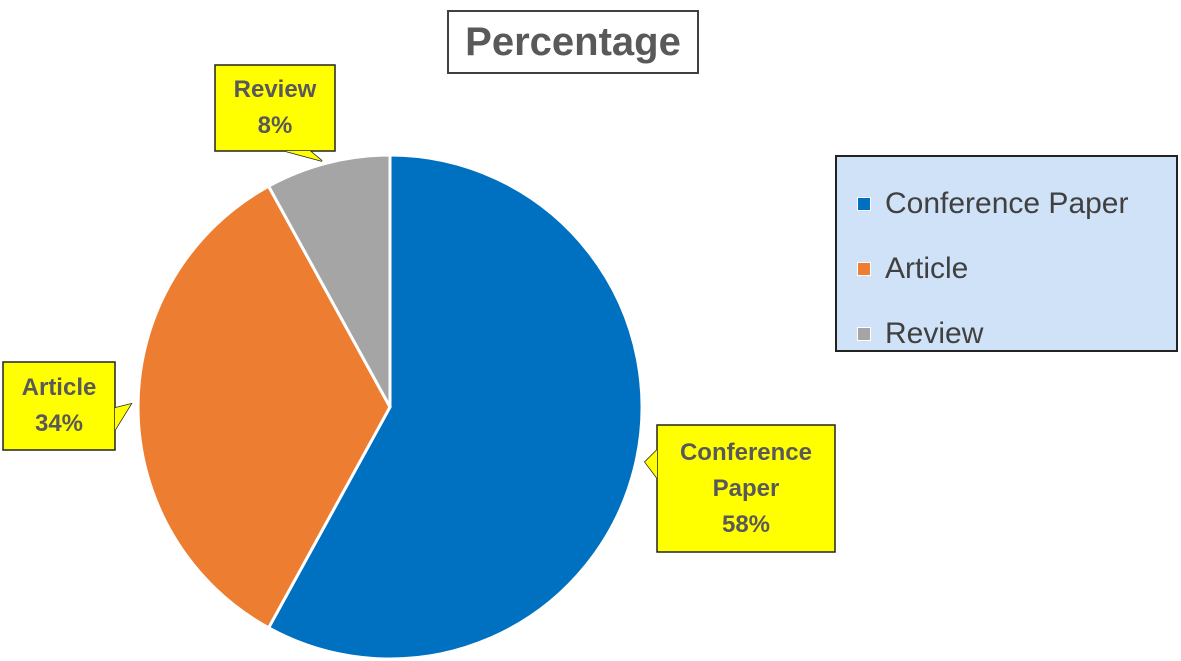 The image size is (1181, 661). What do you see at coordinates (573, 42) in the screenshot?
I see `chart-title: Percentage` at bounding box center [573, 42].